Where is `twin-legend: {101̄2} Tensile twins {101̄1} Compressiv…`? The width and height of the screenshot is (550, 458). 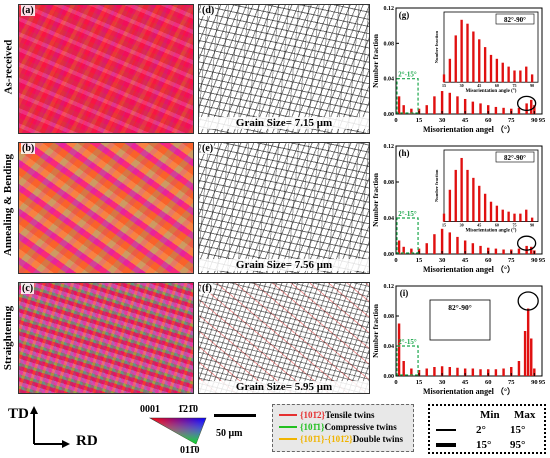
twin-legend: {101̄2} Tensile twins {101̄1} Compressiv… is located at coordinates (343, 428).